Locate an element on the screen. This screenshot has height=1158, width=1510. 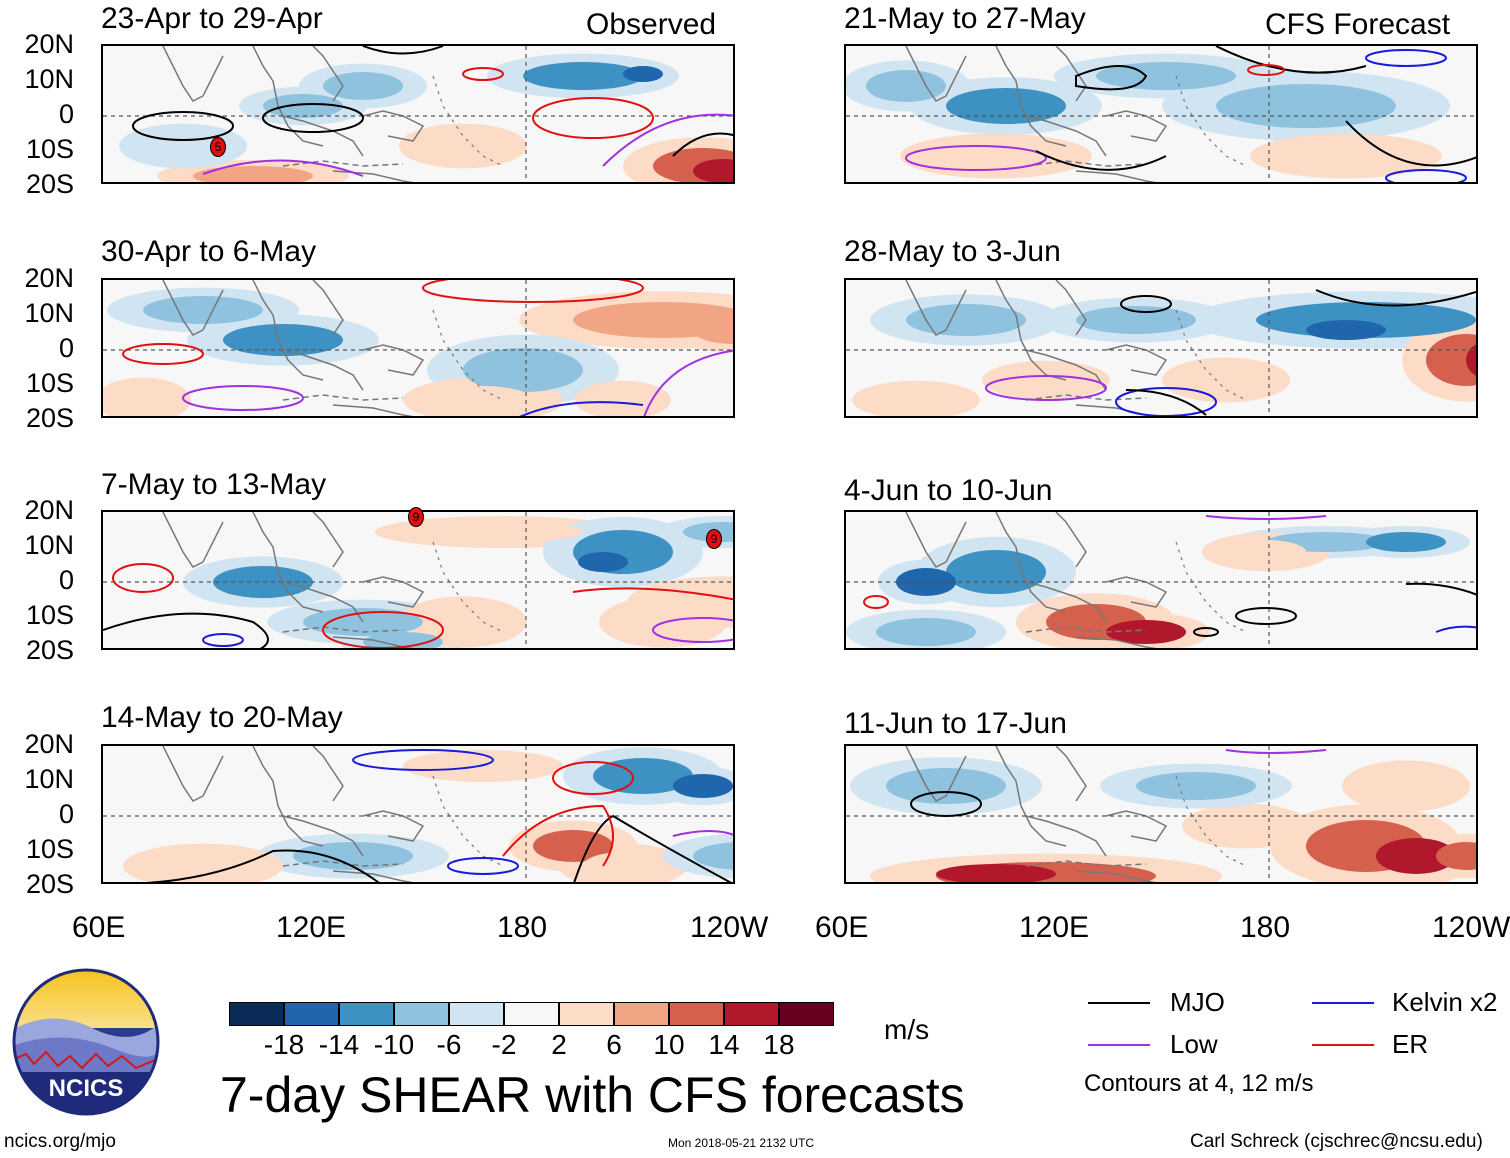
colorbar-tick-label: 6 is located at coordinates (614, 1044).